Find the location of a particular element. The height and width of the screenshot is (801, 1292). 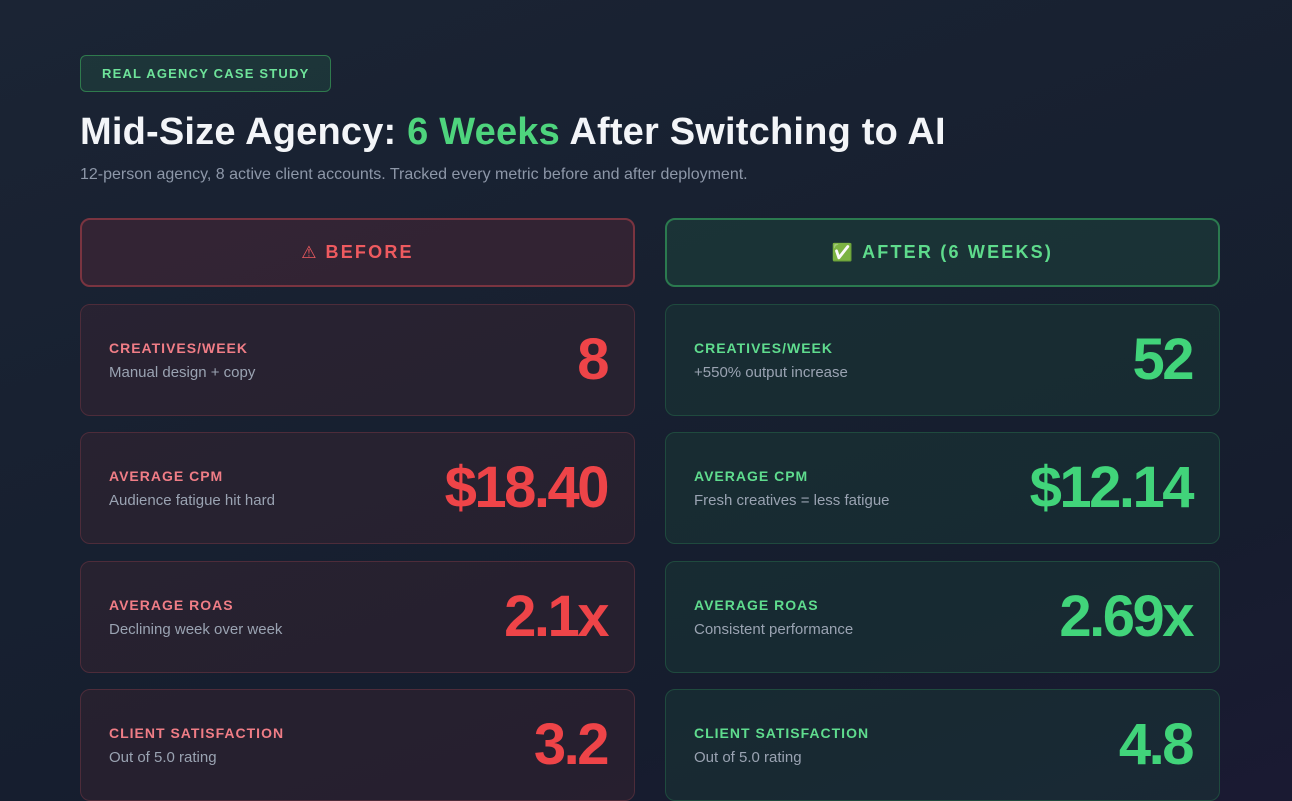

metric-description: Declining week over week is located at coordinates (196, 629).